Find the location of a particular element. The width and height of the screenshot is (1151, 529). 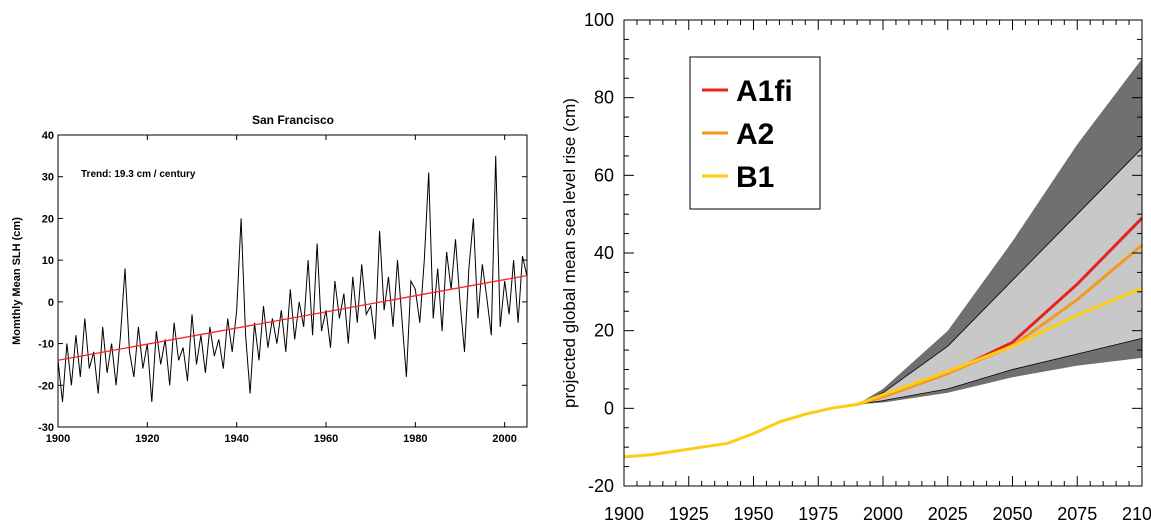

y-tick-label: 30 is located at coordinates (48, 178).